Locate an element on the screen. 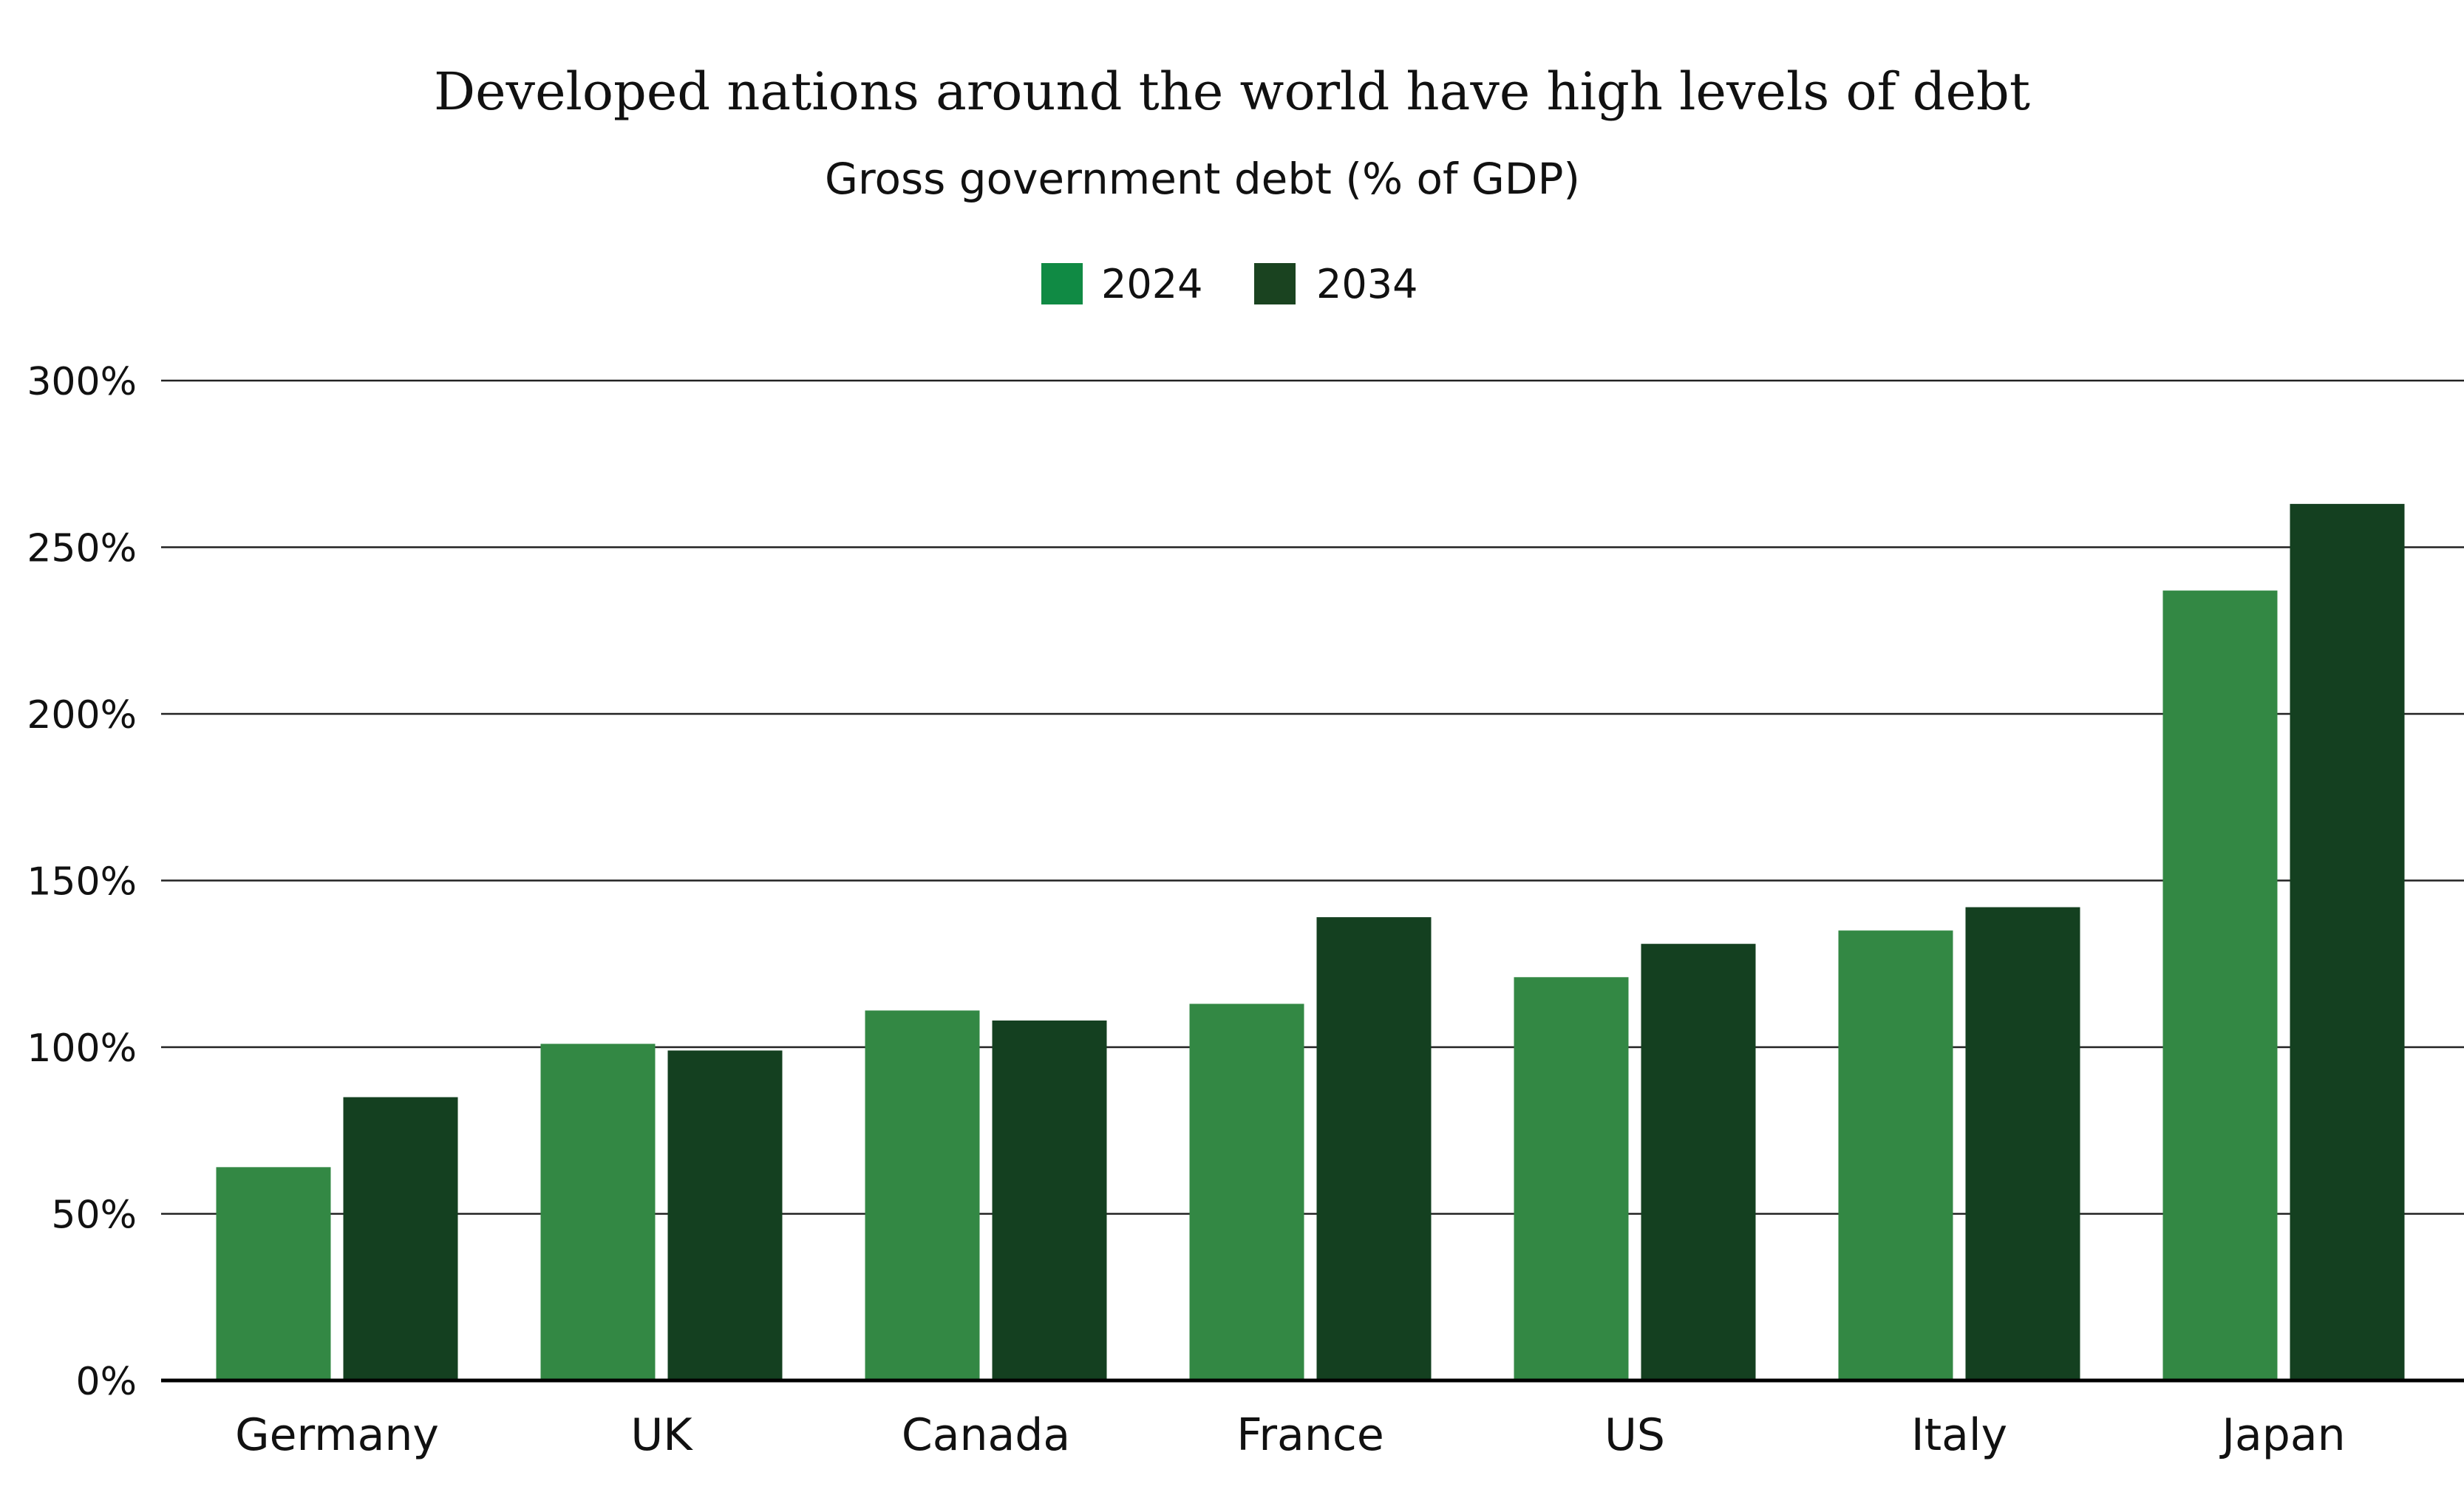  legend-label-2024: 2024 is located at coordinates (1151, 284).